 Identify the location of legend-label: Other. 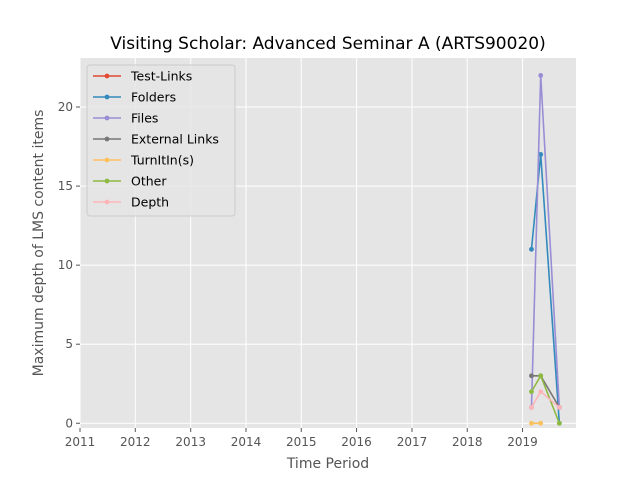
(149, 181).